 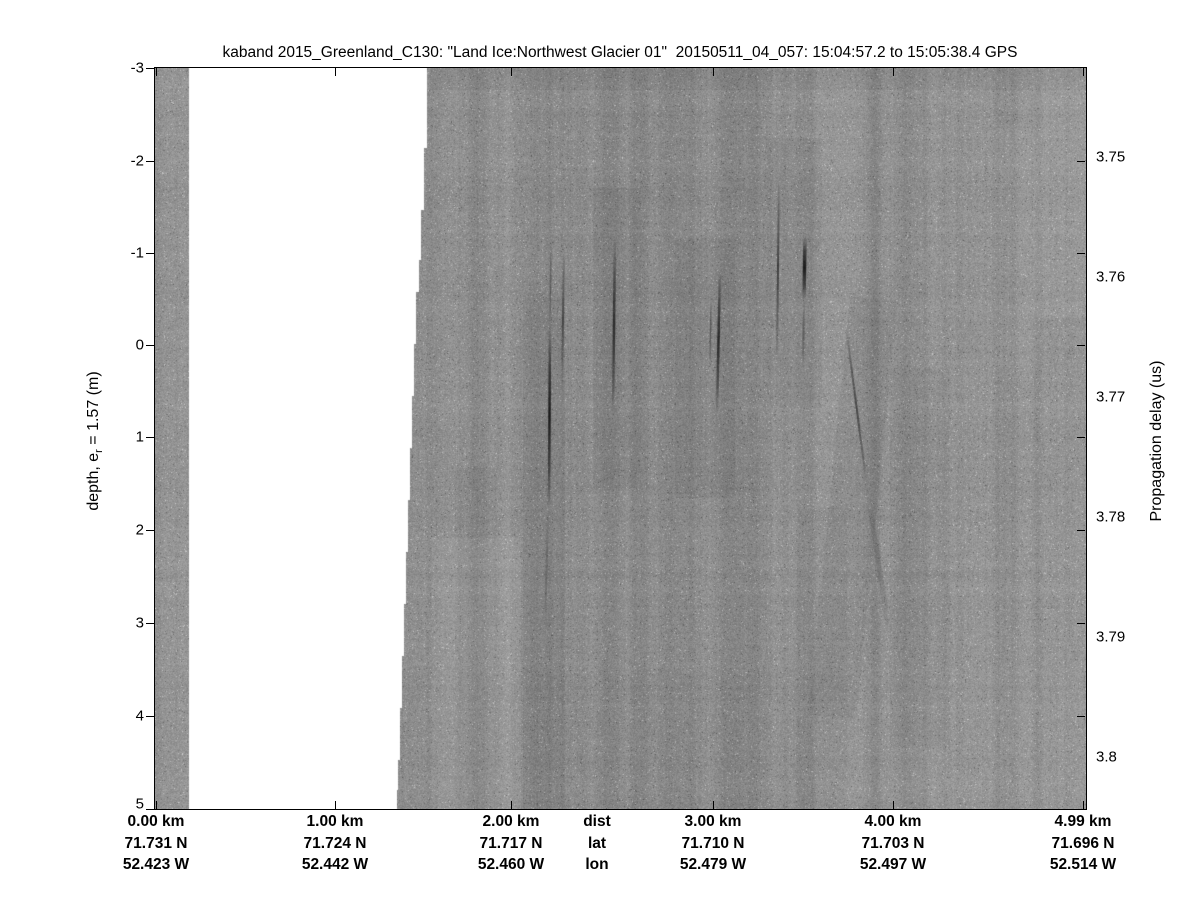 What do you see at coordinates (713, 821) in the screenshot?
I see `bottom-dist-label: 3.00 km` at bounding box center [713, 821].